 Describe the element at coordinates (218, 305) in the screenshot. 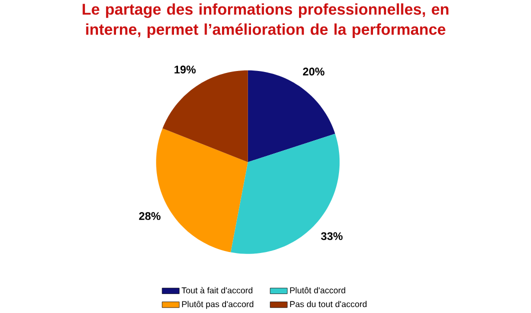

I see `legend-label: Plutôt pas d'accord` at that location.